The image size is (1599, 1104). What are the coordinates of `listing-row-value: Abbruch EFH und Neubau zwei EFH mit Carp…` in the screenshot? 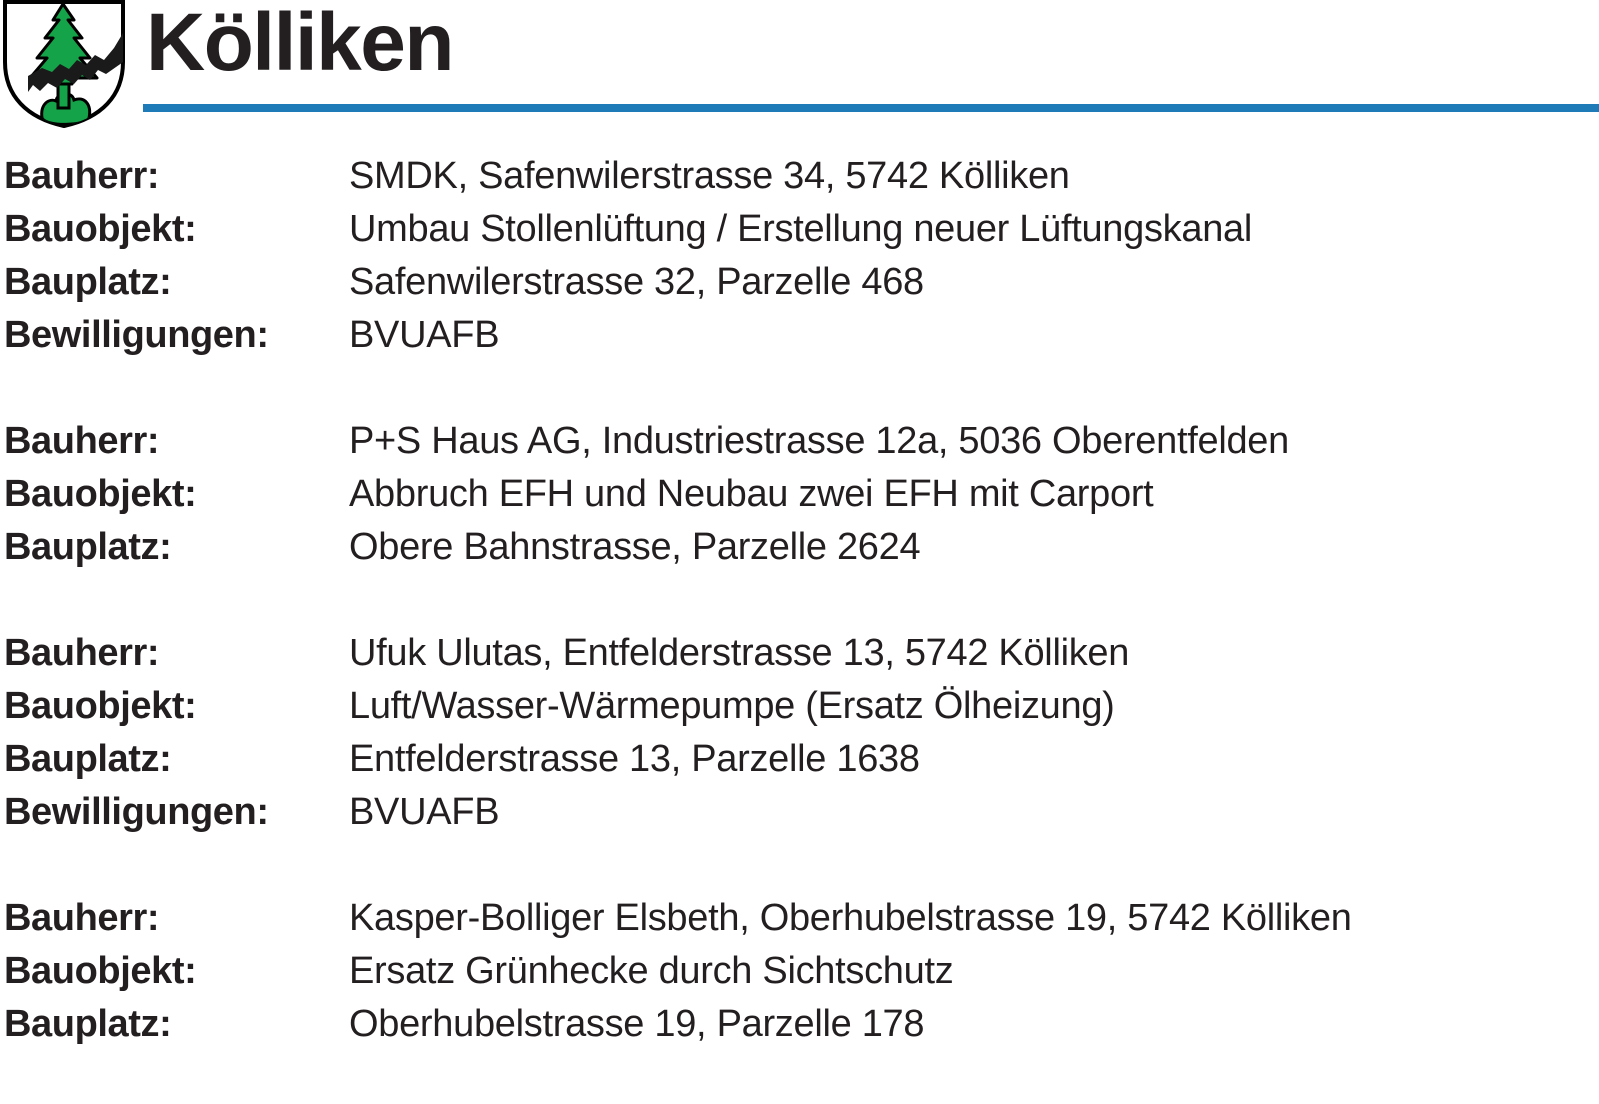 It's located at (751, 494).